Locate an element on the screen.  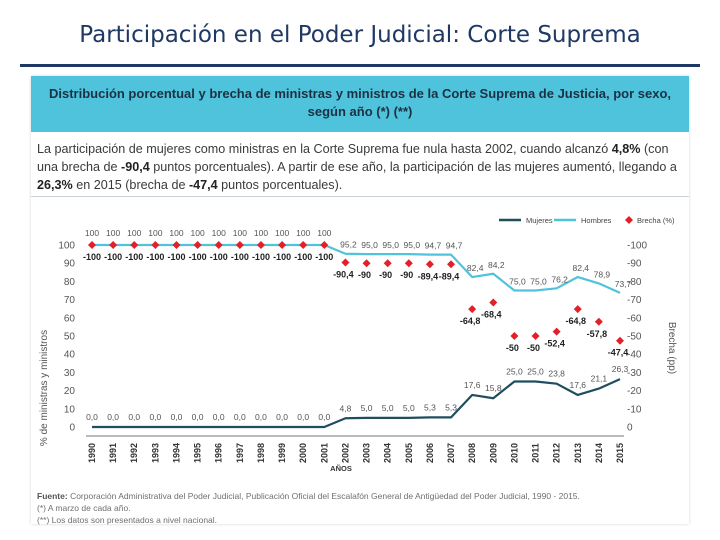
mujeres-data-label: 15,8 is located at coordinates (493, 388).